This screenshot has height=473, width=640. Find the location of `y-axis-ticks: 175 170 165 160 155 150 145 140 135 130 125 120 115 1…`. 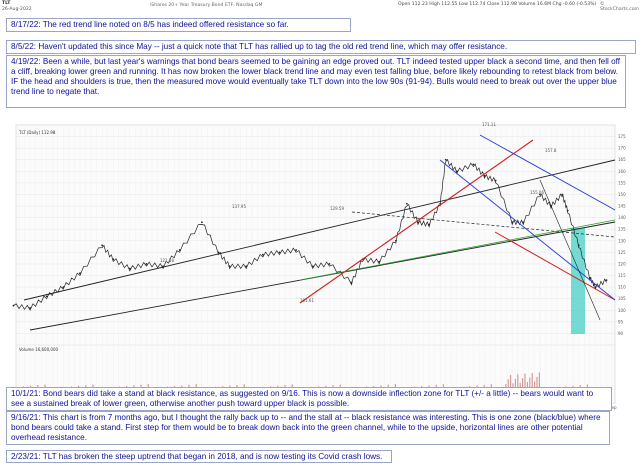

y-axis-ticks: 175 170 165 160 155 150 145 140 135 130 125 120 115 1… is located at coordinates (622, 235).